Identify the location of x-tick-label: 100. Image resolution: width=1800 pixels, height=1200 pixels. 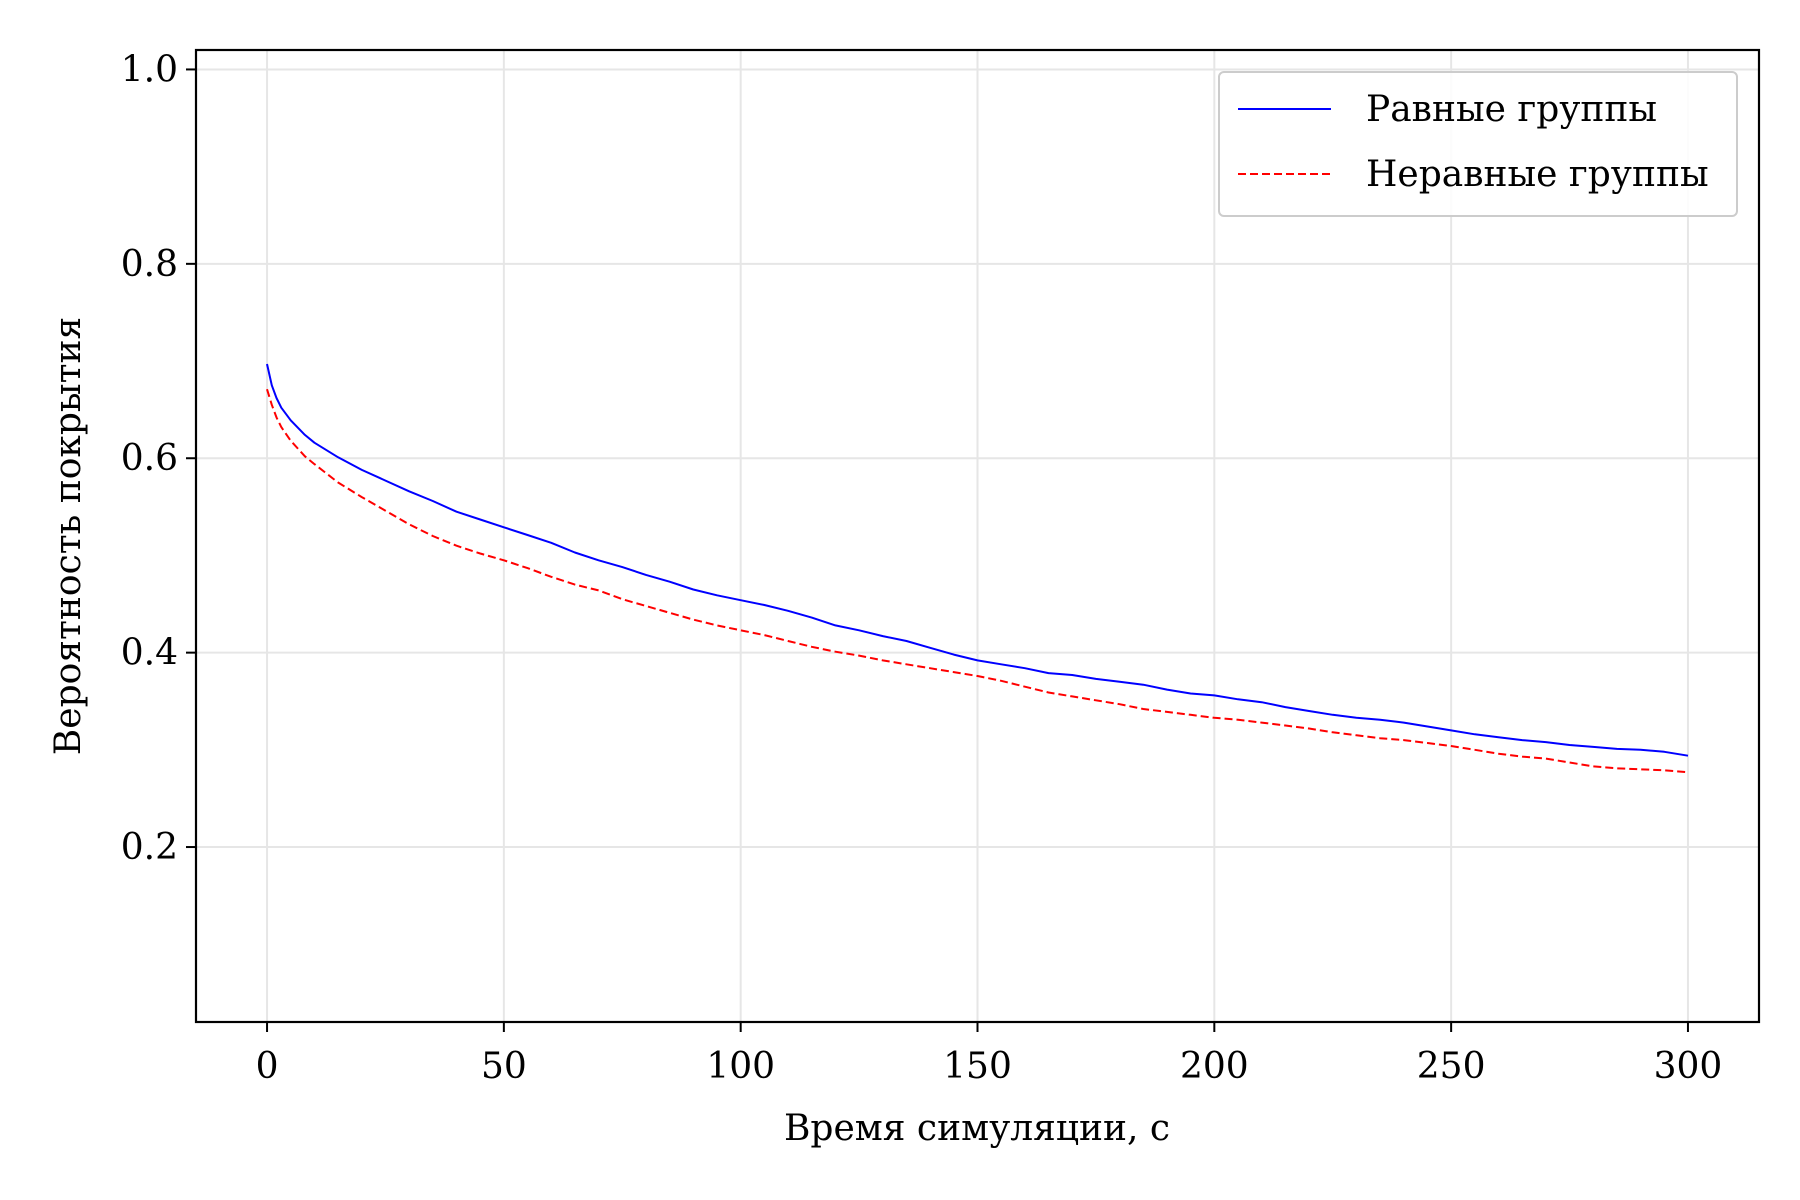
(740, 1066).